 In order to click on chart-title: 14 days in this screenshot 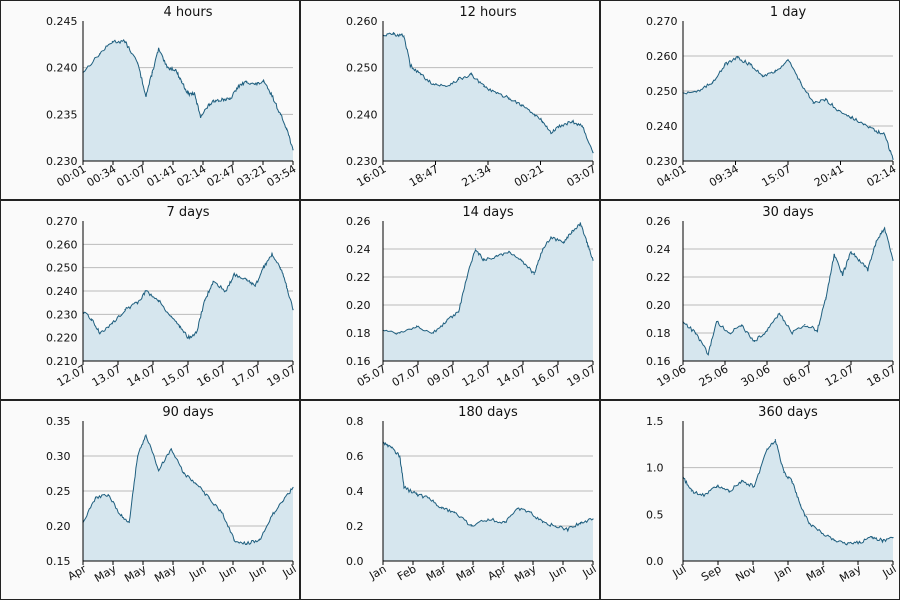, I will do `click(488, 212)`.